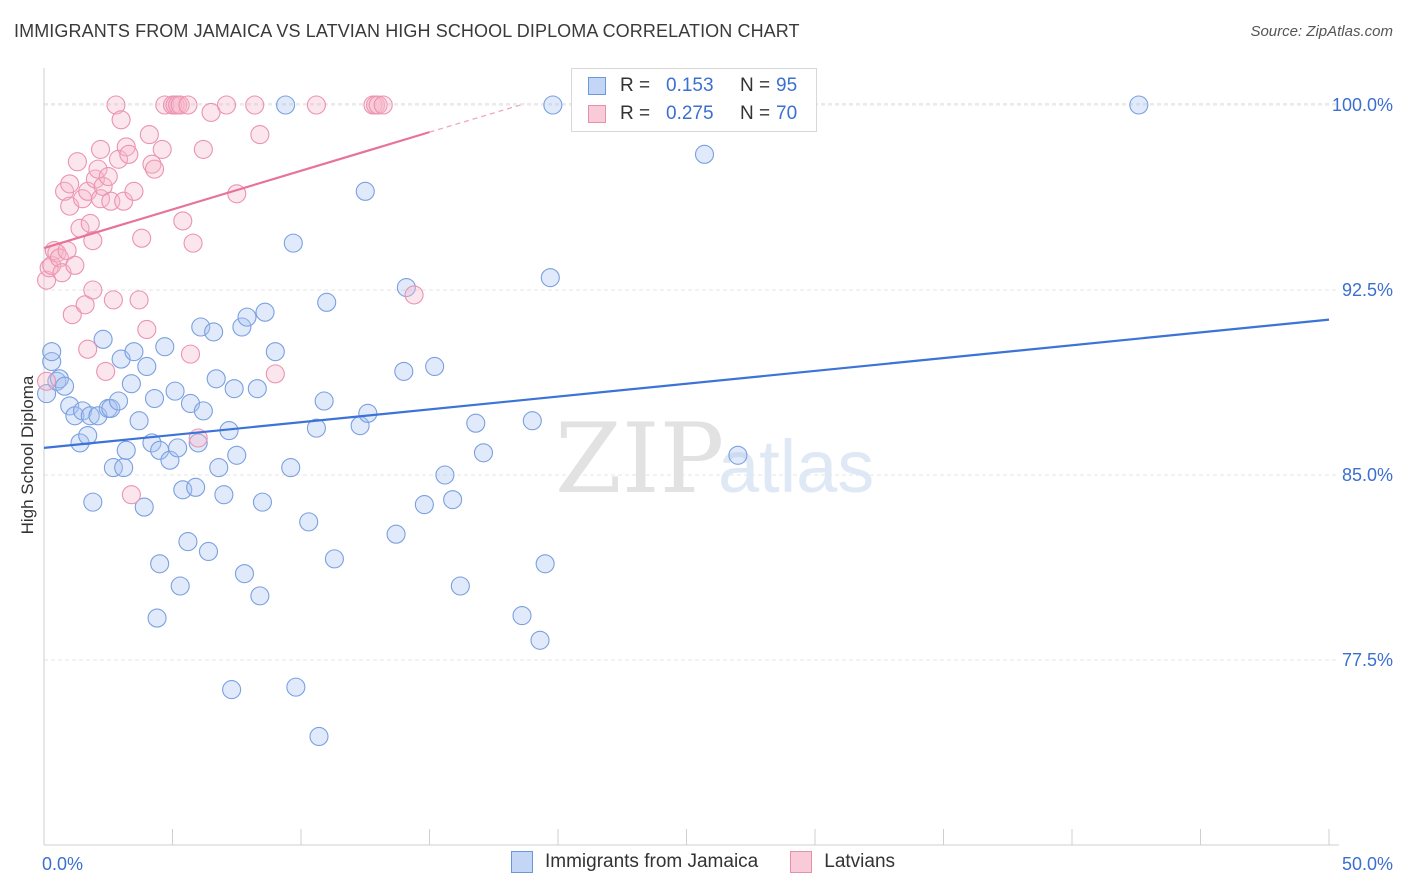 This screenshot has width=1406, height=892. I want to click on legend-label: Immigrants from Jamaica, so click(651, 861).